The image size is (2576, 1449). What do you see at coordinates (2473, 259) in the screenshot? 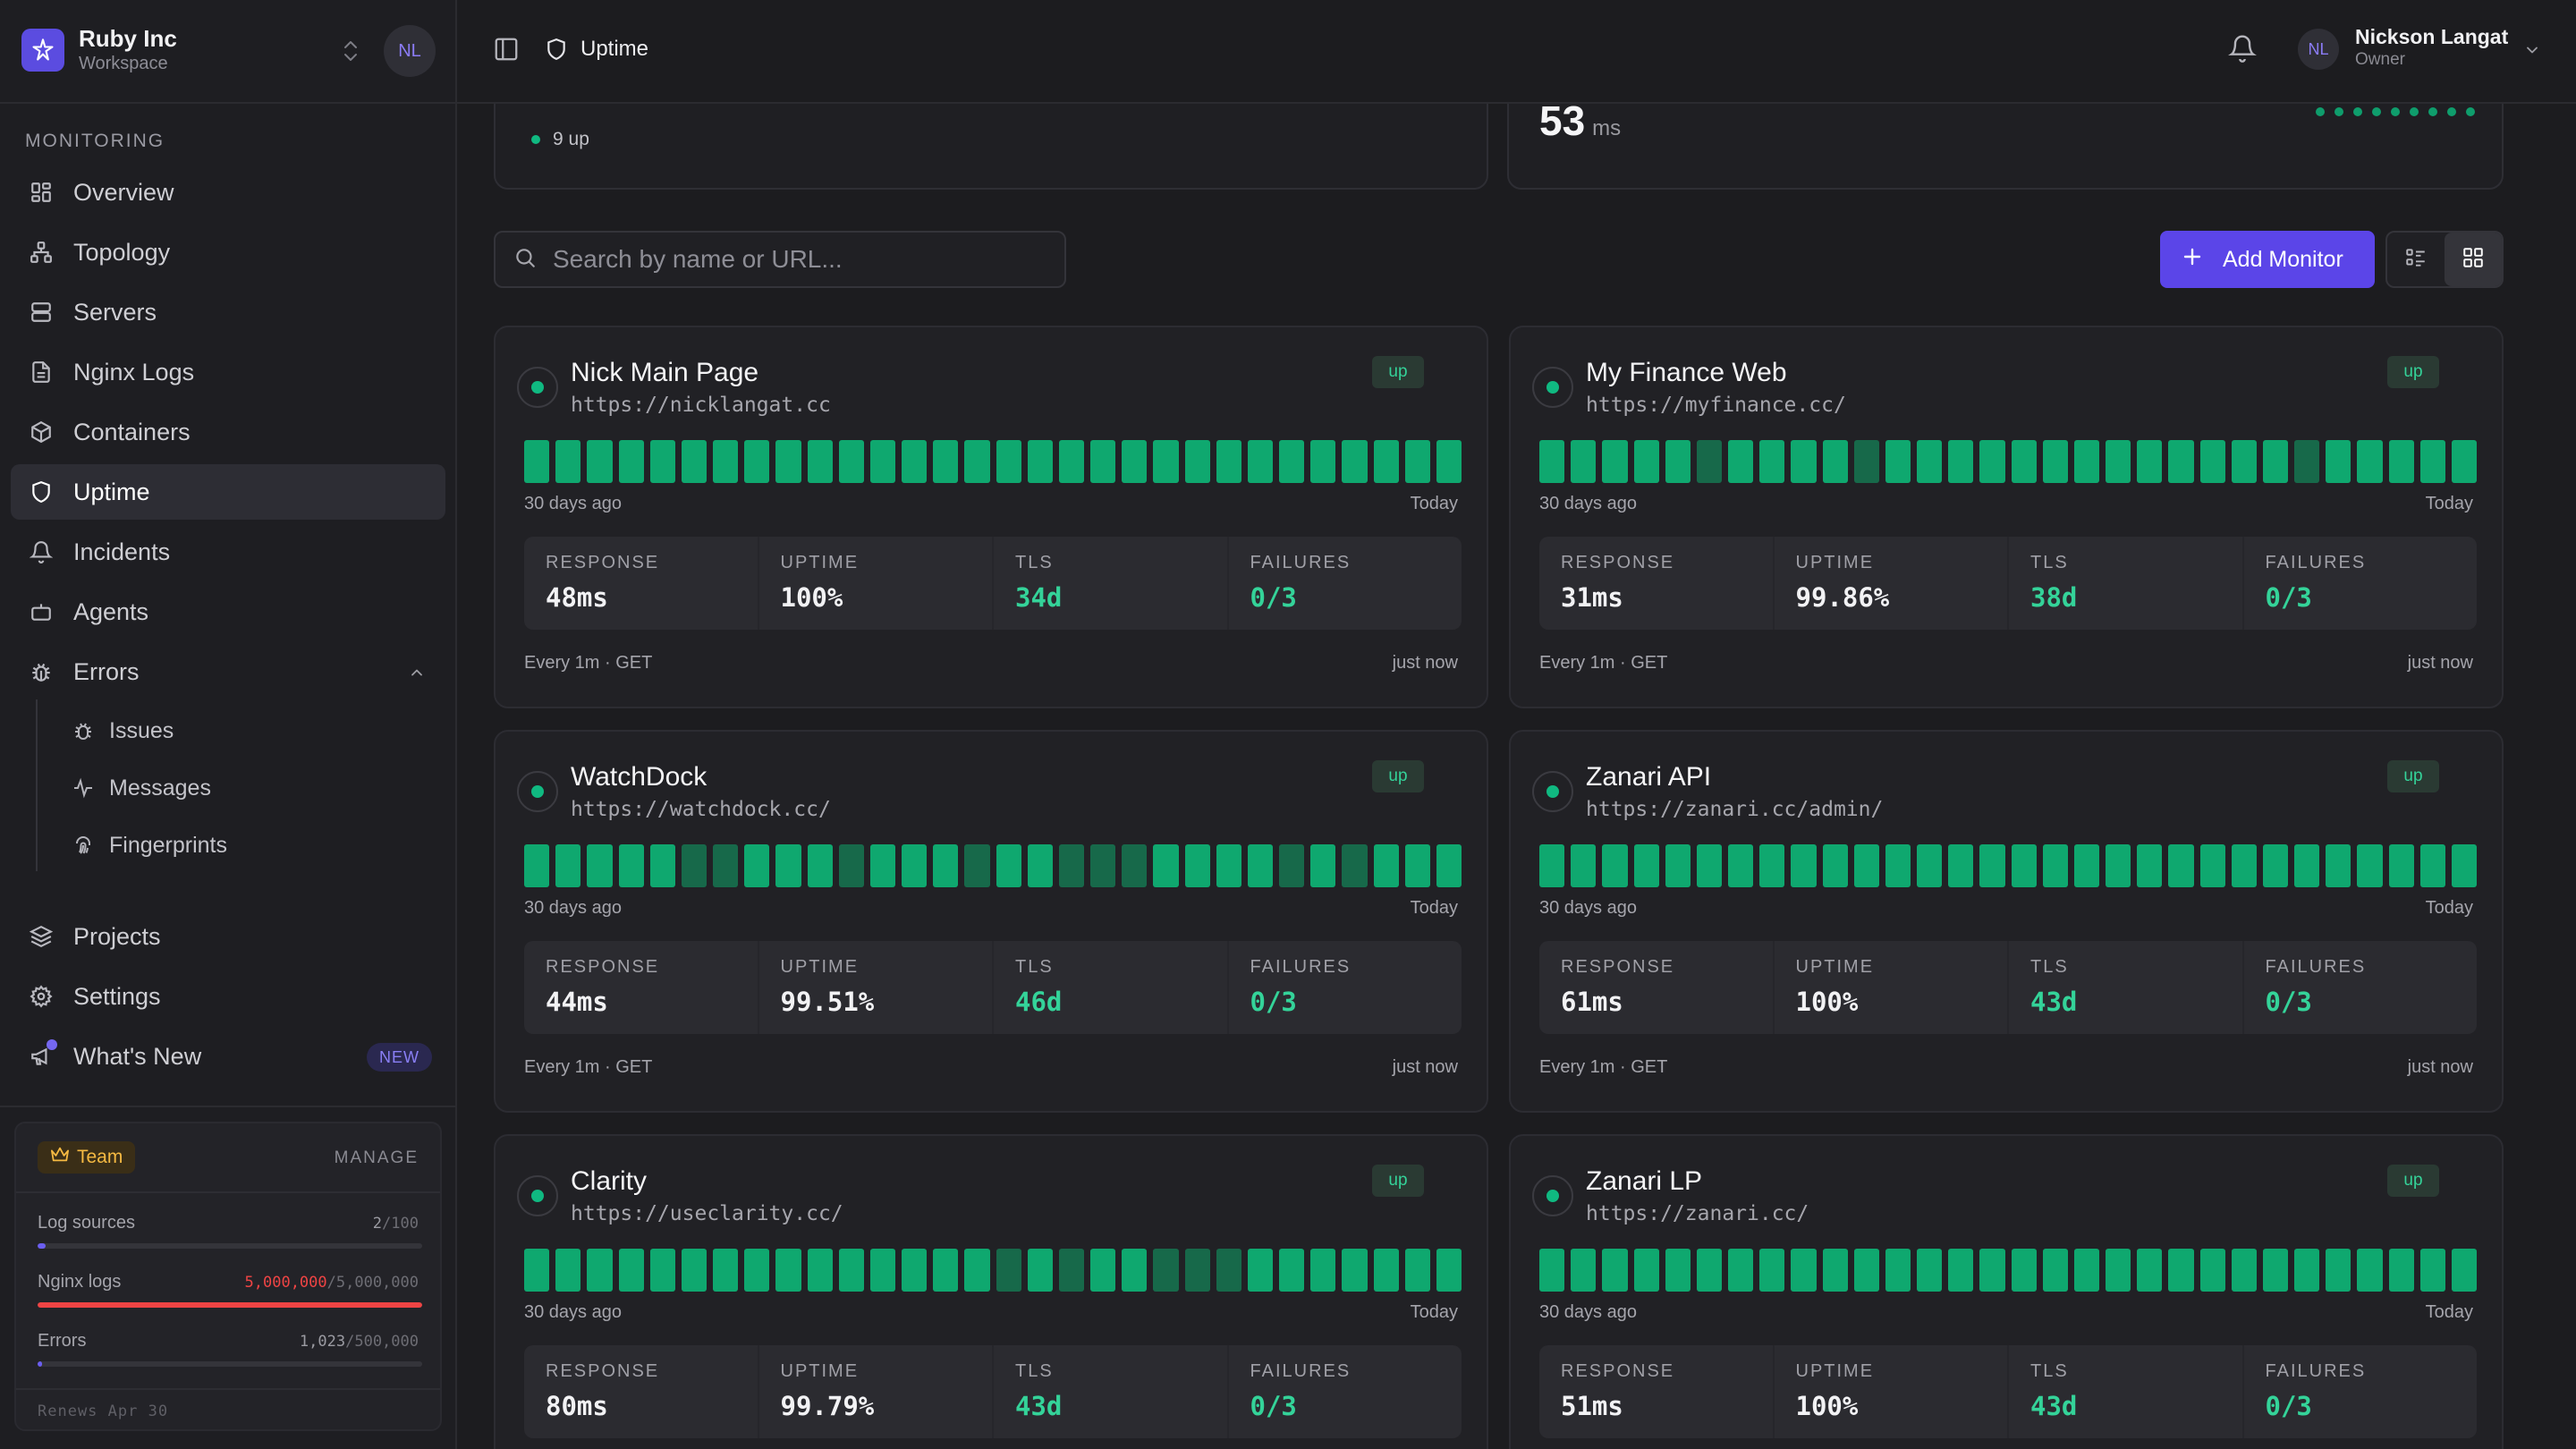
I see `grid-view-button` at bounding box center [2473, 259].